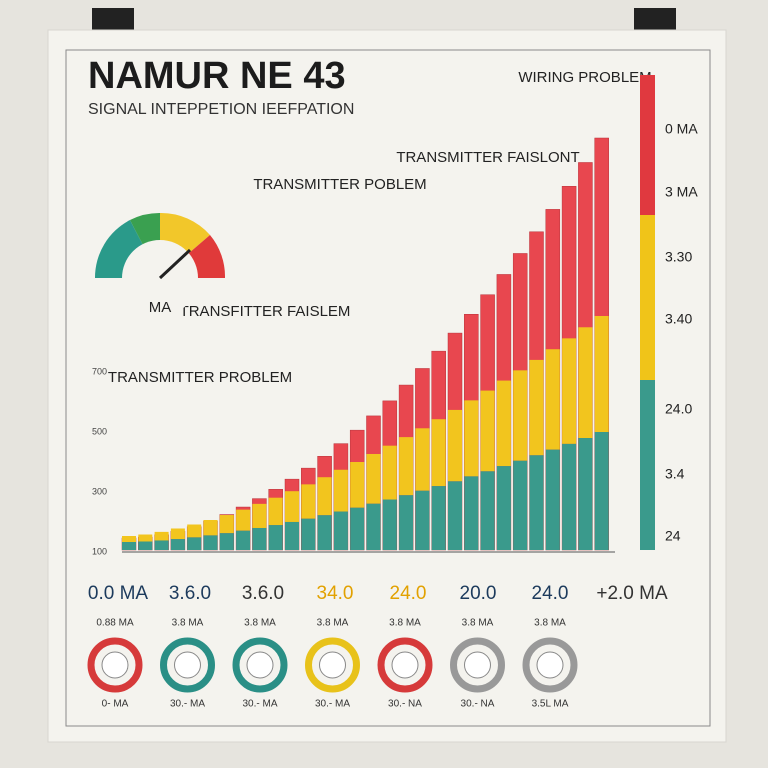  Describe the element at coordinates (335, 593) in the screenshot. I see `bottom-label: 34.0` at that location.